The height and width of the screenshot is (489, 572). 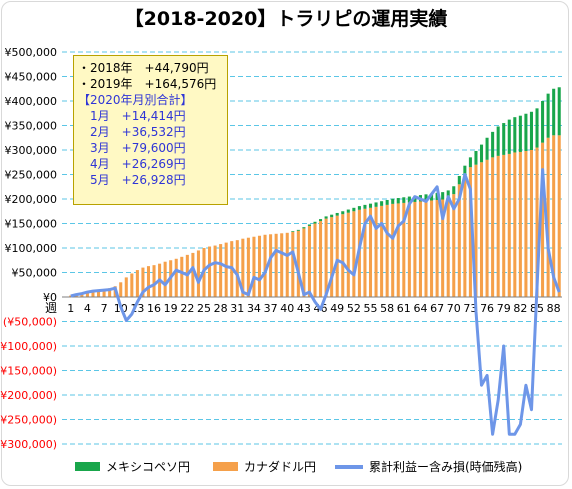 I want to click on y-tick-label: ¥0, so click(x=50, y=297).